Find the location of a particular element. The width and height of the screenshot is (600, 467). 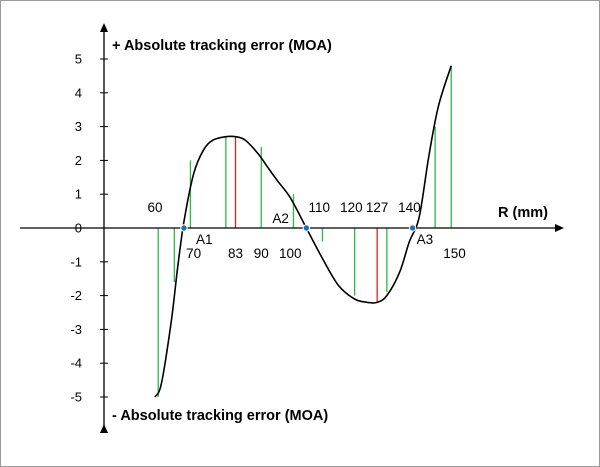

r-label: 70 is located at coordinates (193, 253).